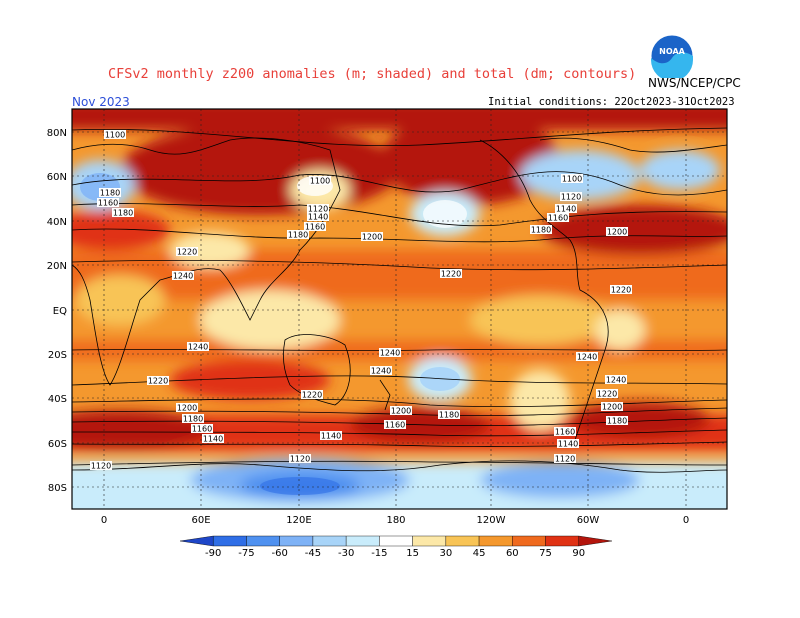 This screenshot has height=618, width=800. What do you see at coordinates (412, 553) in the screenshot?
I see `colorbar-tick-label: 15` at bounding box center [412, 553].